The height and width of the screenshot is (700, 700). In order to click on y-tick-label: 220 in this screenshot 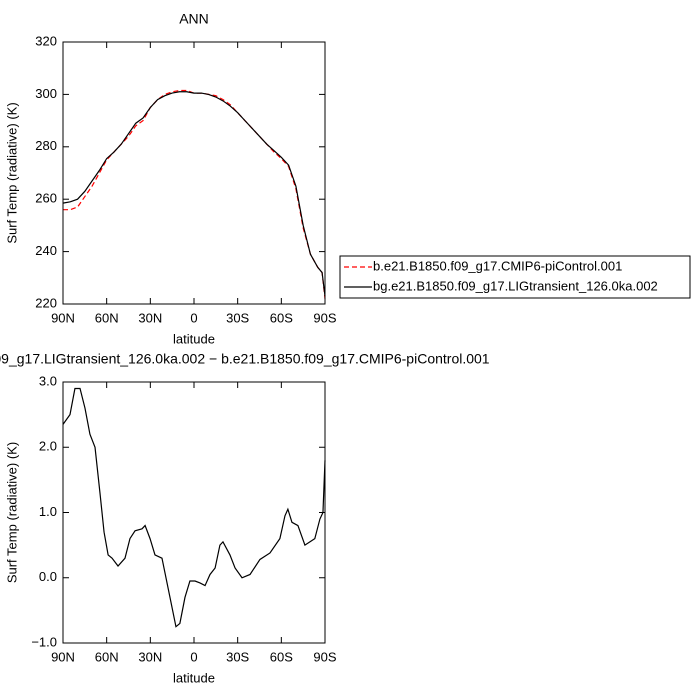, I will do `click(46, 302)`.